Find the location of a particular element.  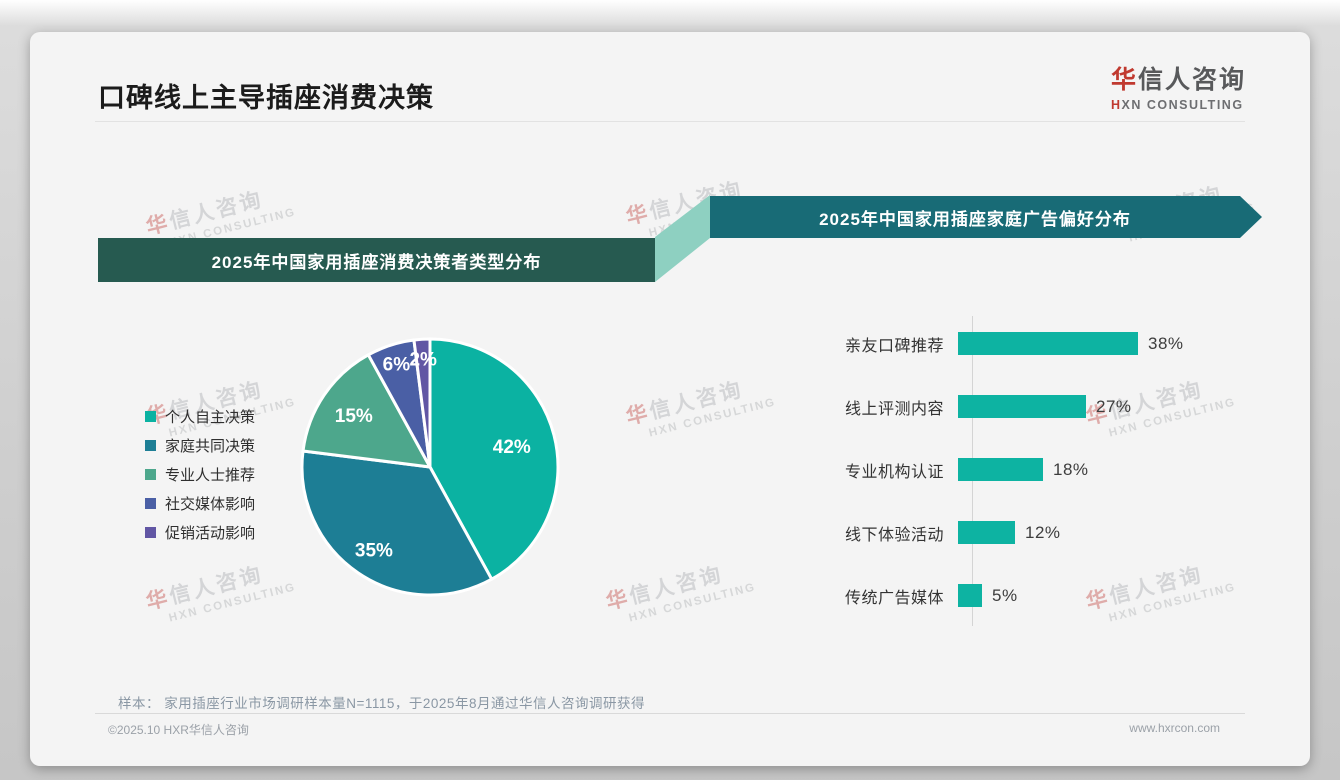

website-url: www.hxrcon.com is located at coordinates (1174, 728).